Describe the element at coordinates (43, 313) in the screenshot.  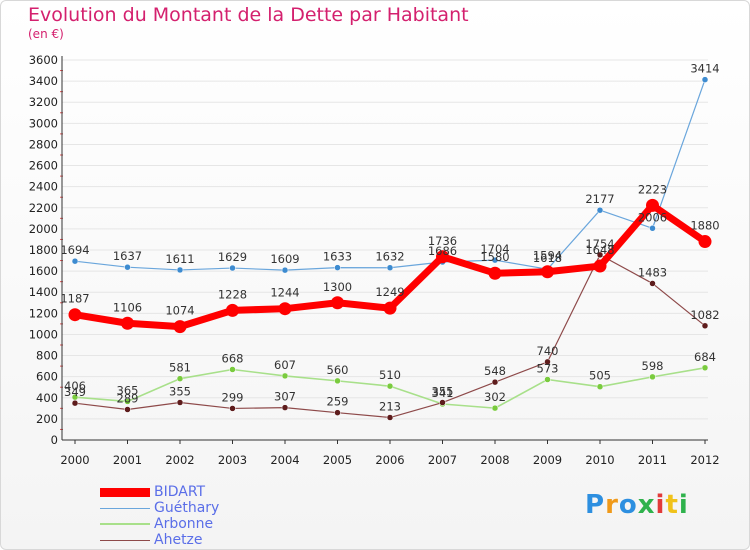
I see `y-tick-label: 1200` at that location.